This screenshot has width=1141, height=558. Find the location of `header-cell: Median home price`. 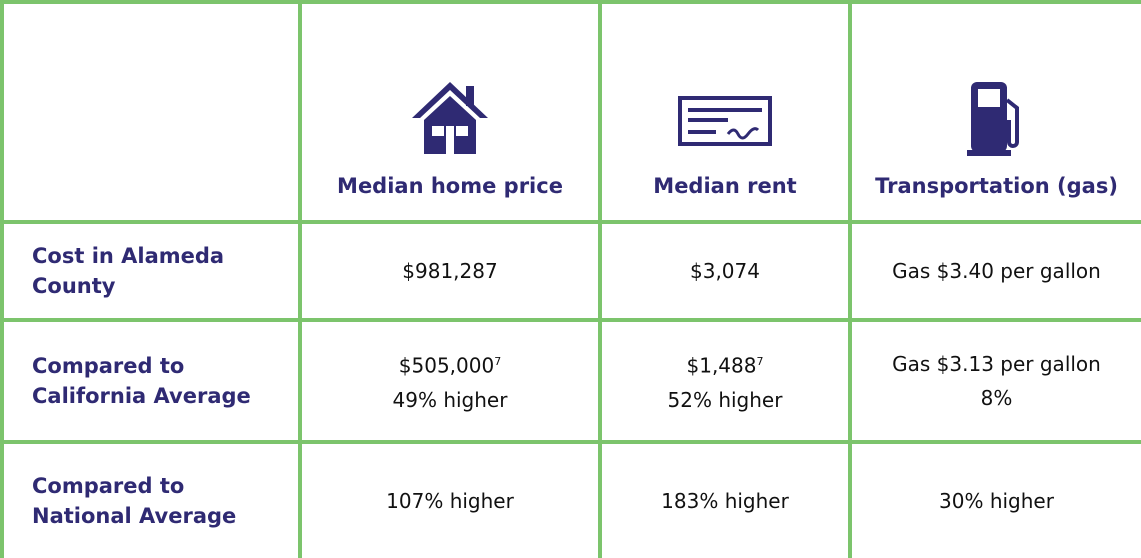

header-cell: Median home price is located at coordinates (450, 112).